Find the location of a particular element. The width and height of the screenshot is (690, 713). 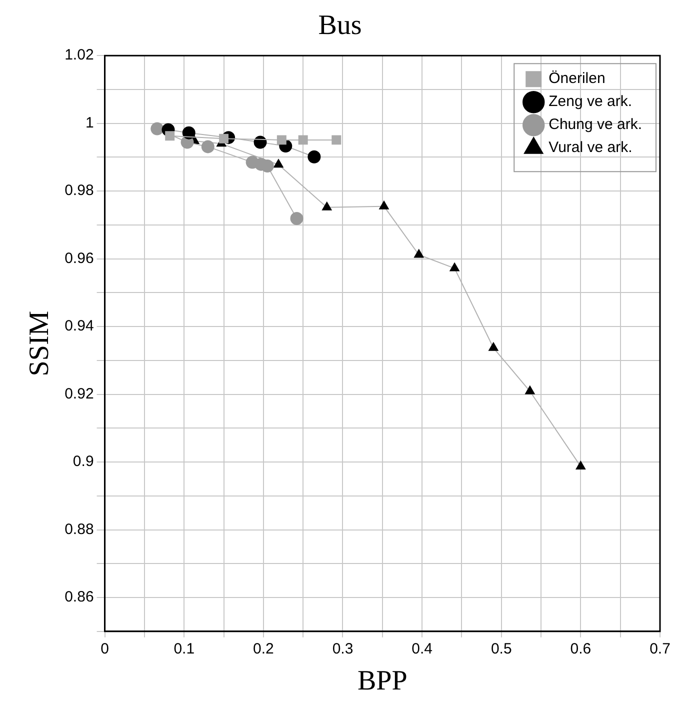

y-tick-label: 0.96 is located at coordinates (79, 258).